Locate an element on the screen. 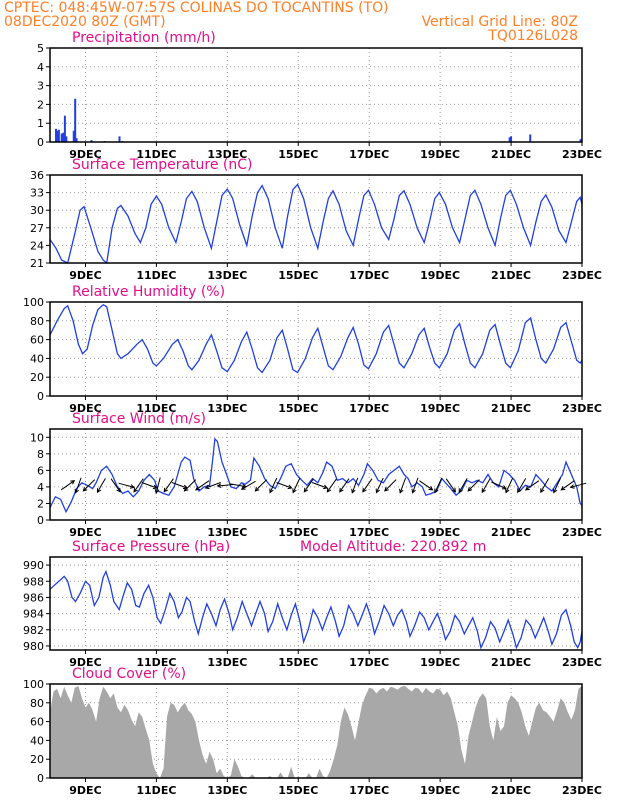 This screenshot has width=618, height=800. temp-ytick-label: 21 is located at coordinates (37, 263).